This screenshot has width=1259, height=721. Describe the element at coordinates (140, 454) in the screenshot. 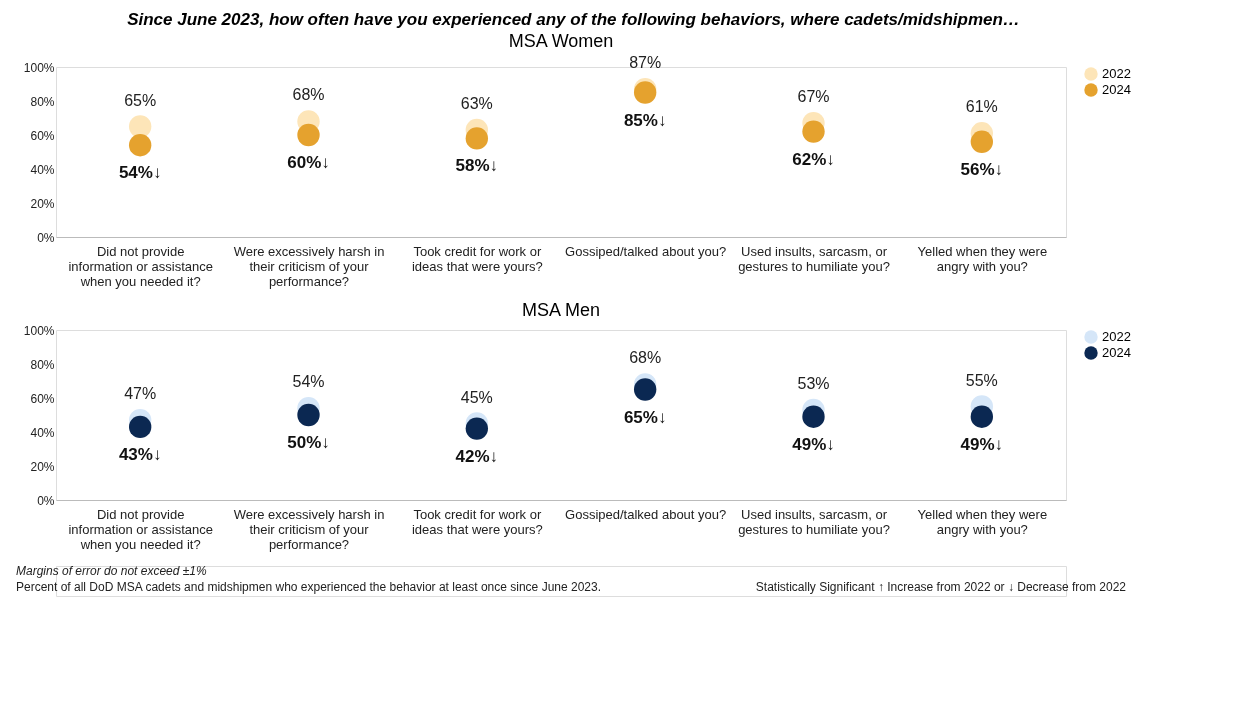

I see `data-label: 43%↓` at that location.